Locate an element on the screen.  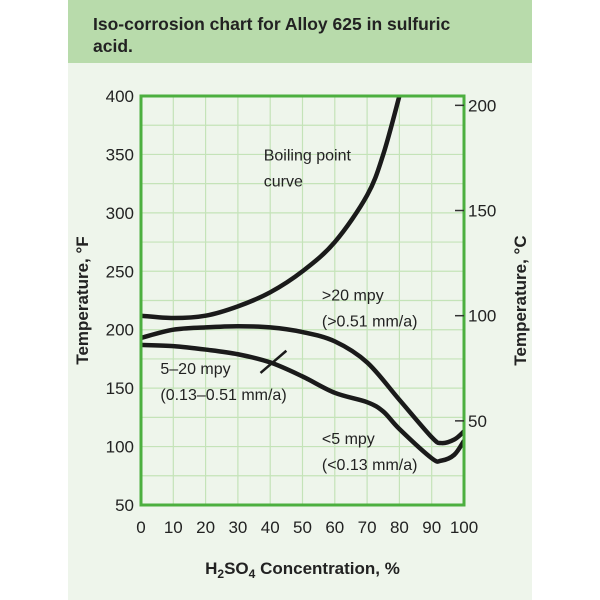
y2-tick-label: 200 is located at coordinates (482, 105).